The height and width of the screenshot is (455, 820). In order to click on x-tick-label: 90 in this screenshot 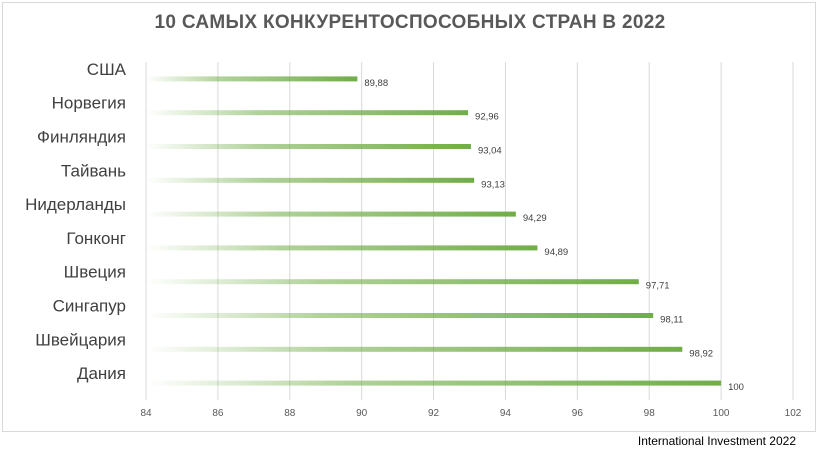, I will do `click(362, 413)`.